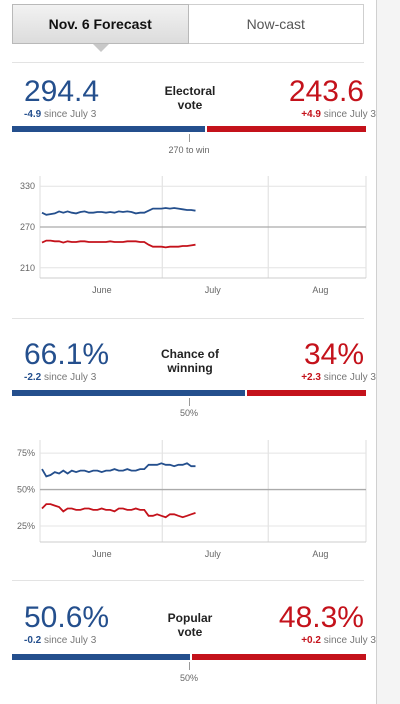 The width and height of the screenshot is (400, 704). I want to click on dem-popular-change: -0.2 since July 3, so click(60, 640).